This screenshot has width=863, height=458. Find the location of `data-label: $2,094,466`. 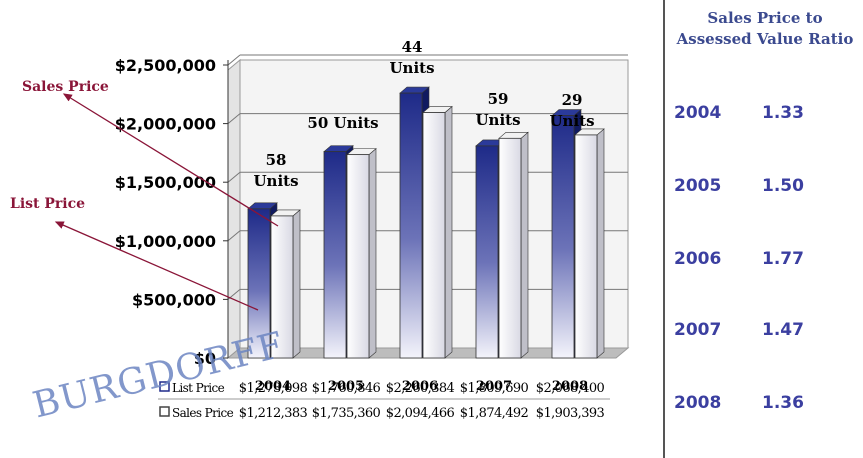

data-label: $2,094,466 is located at coordinates (420, 413).